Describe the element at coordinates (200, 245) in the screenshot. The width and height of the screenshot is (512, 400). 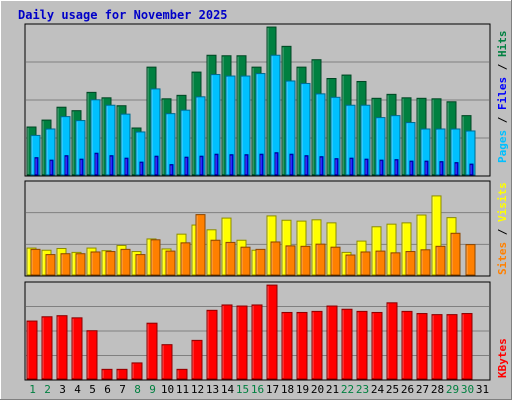
I see `bar-sites-12-body` at that location.